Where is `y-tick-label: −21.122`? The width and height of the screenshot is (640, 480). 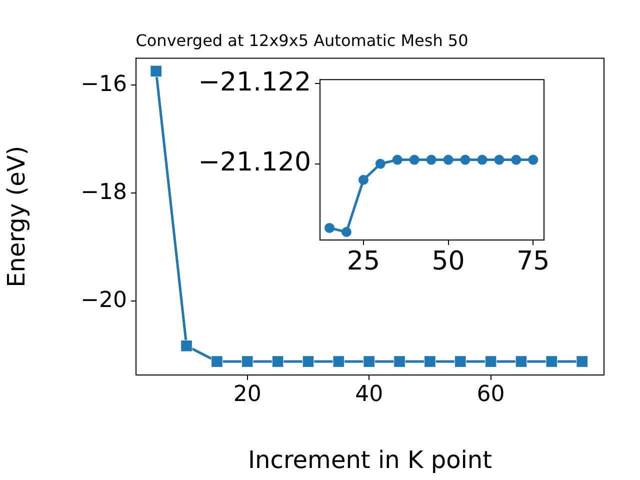 y-tick-label: −21.122 is located at coordinates (254, 82).